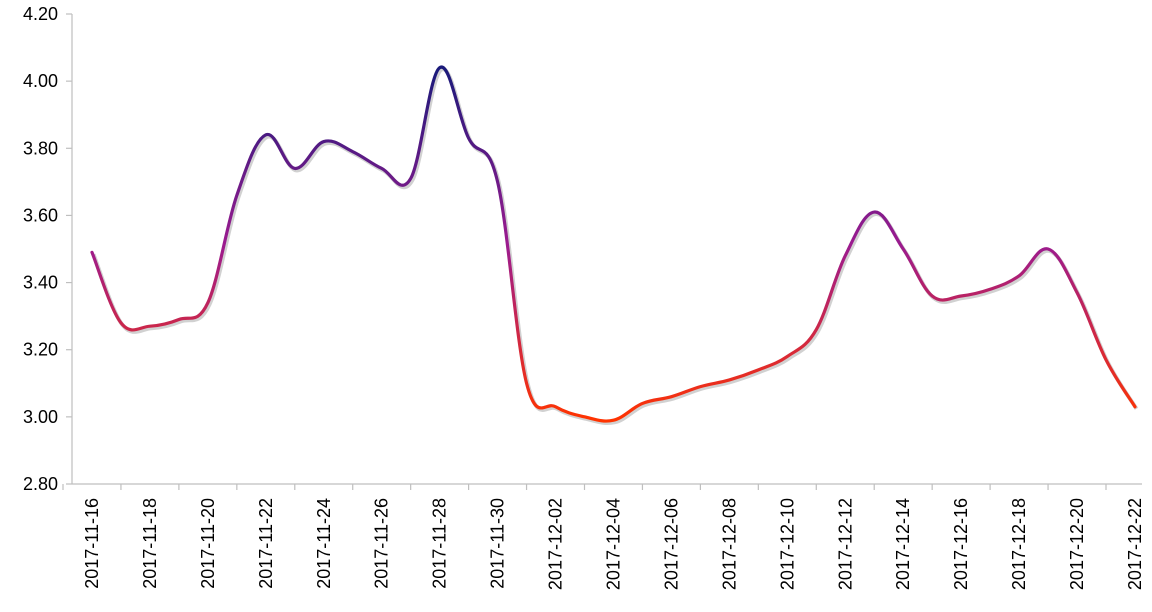 The image size is (1152, 612). What do you see at coordinates (40, 283) in the screenshot?
I see `y-tick-label: 3.40` at bounding box center [40, 283].